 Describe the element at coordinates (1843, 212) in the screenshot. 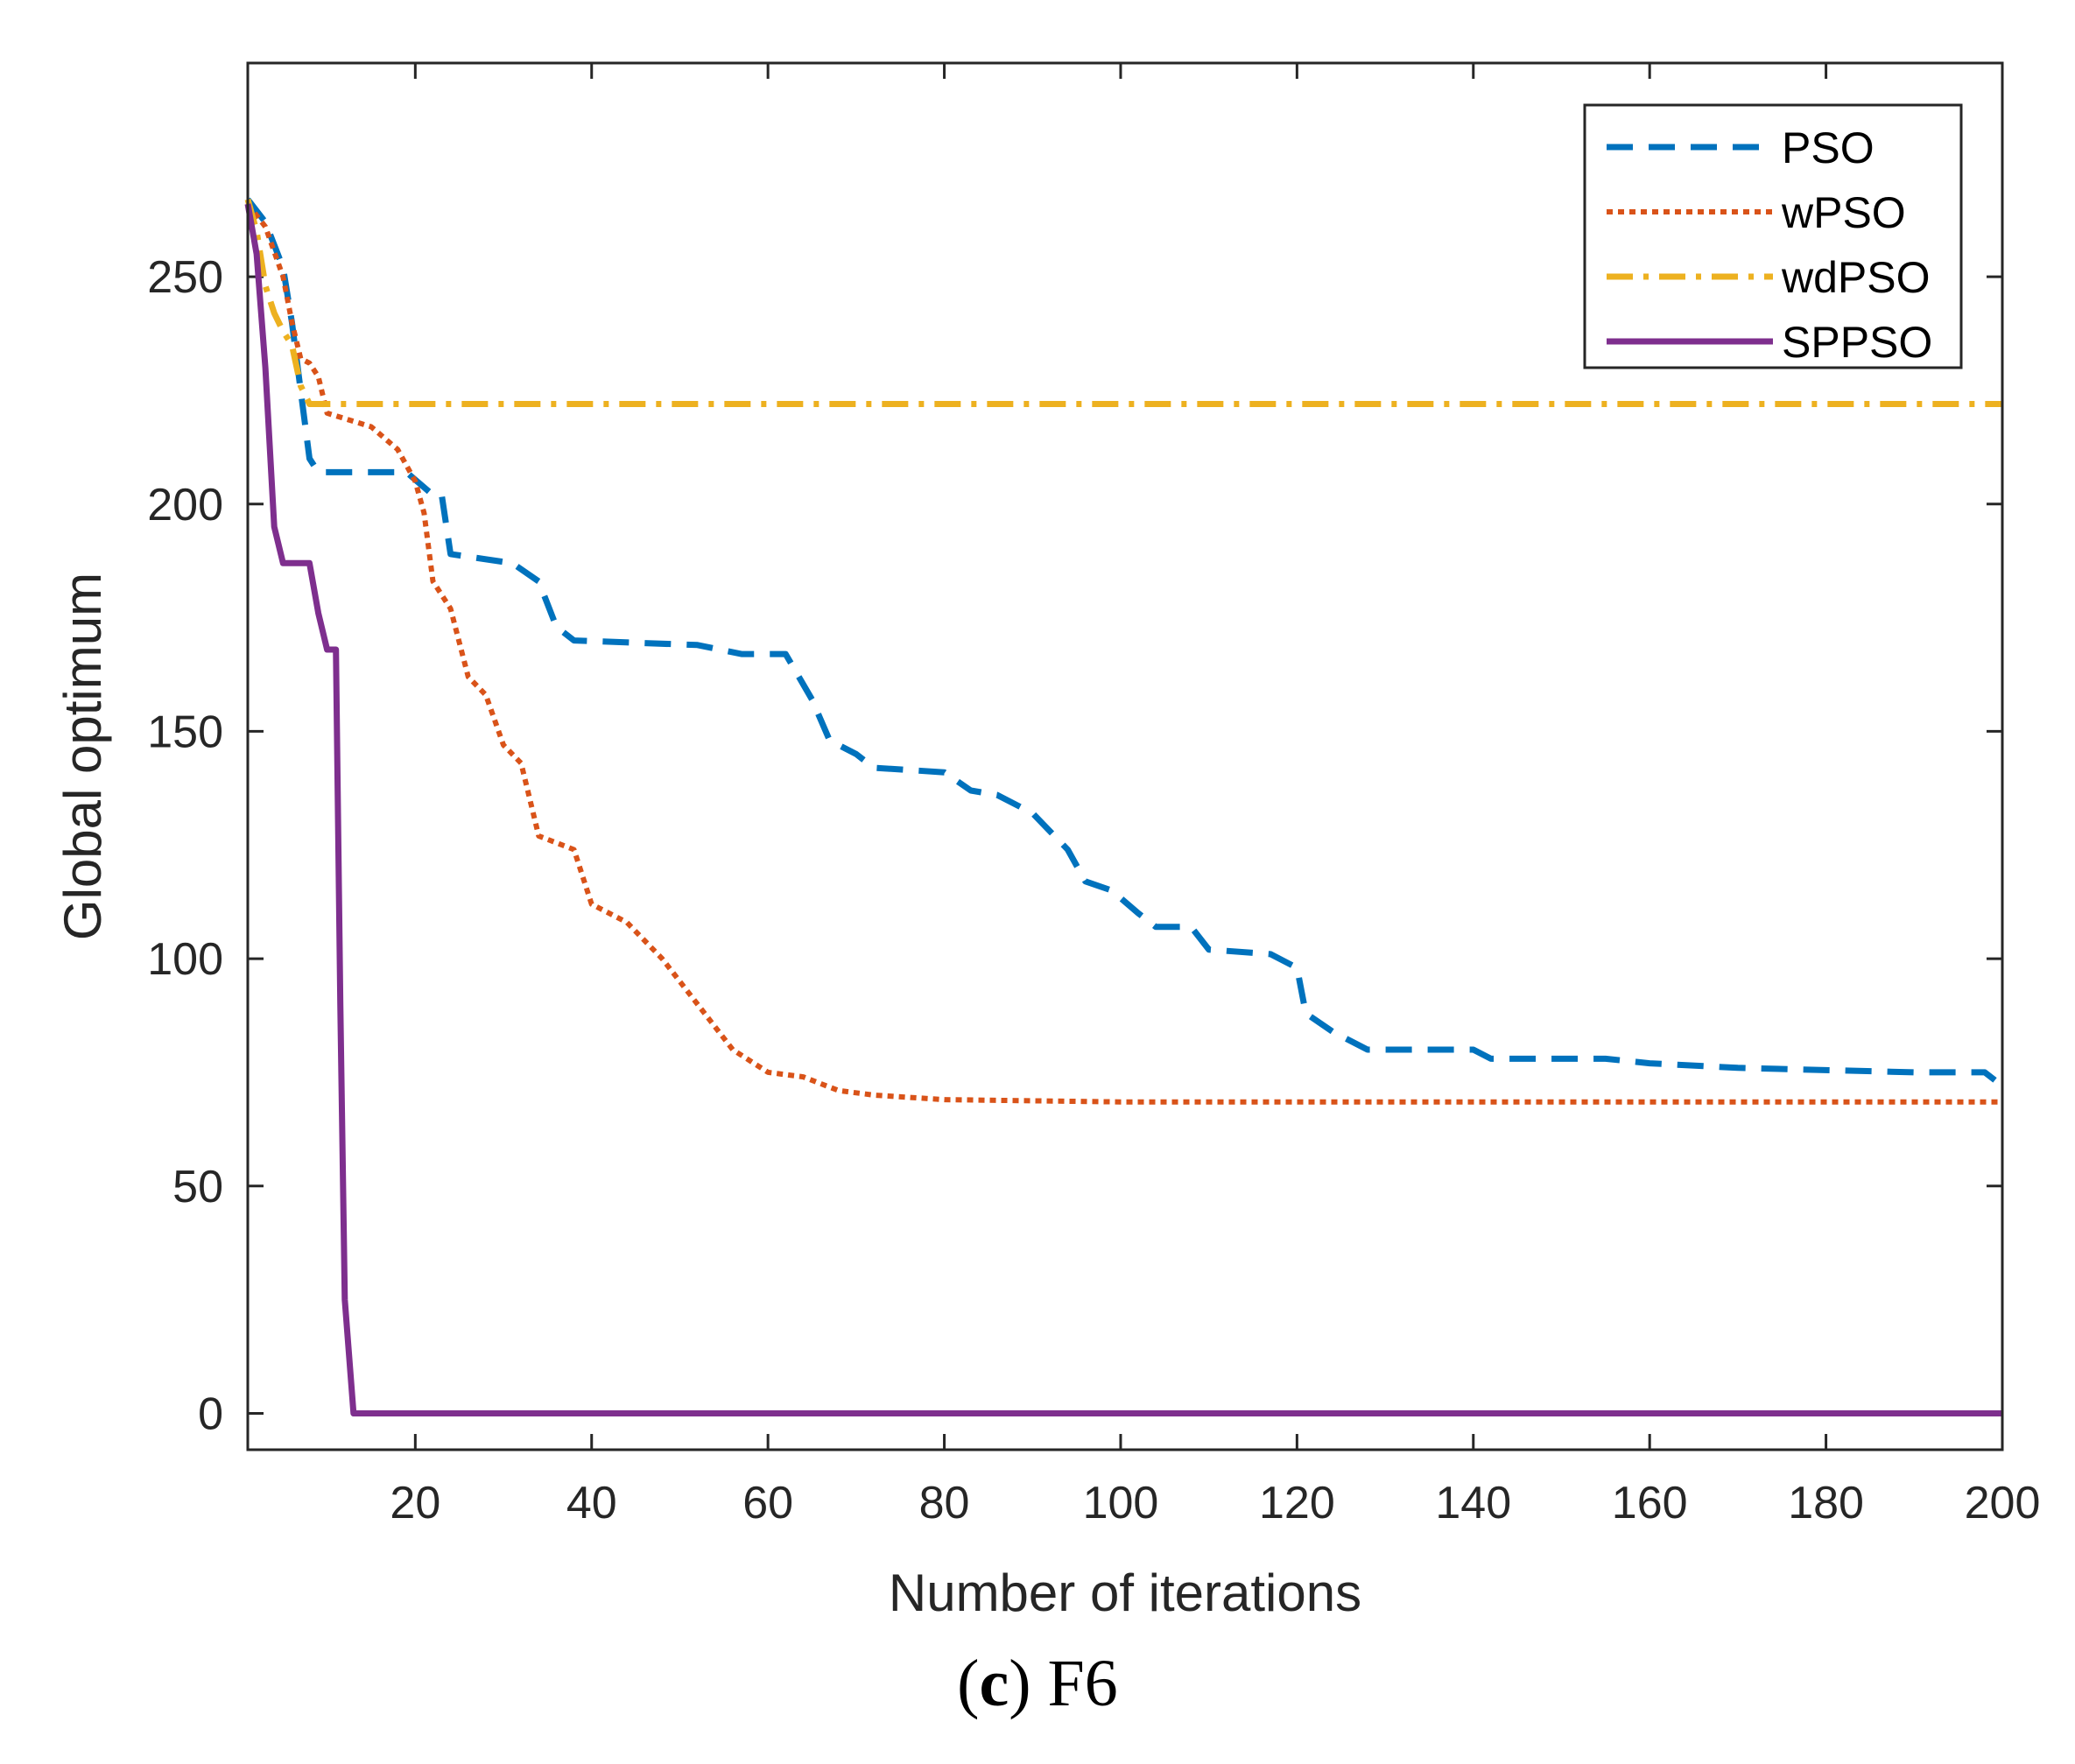

I see `legend-label-wpso: wPSO` at that location.